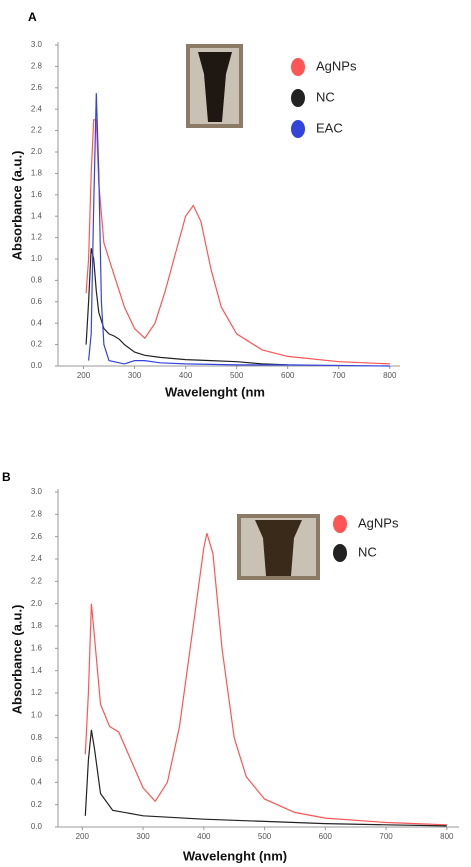 The width and height of the screenshot is (471, 867). I want to click on legend-label: EAC, so click(329, 127).